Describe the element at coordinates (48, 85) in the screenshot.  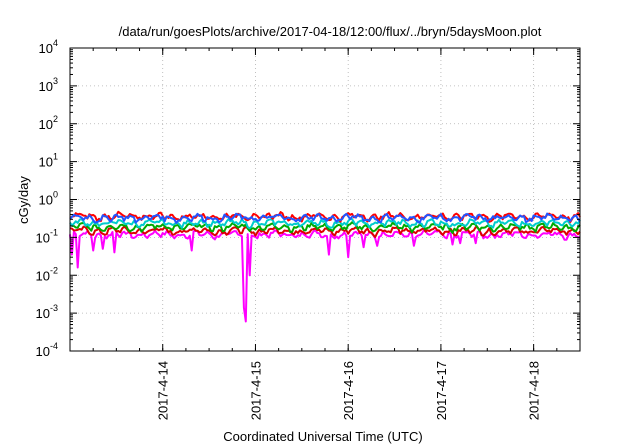
I see `y-tick-label: 10³` at that location.